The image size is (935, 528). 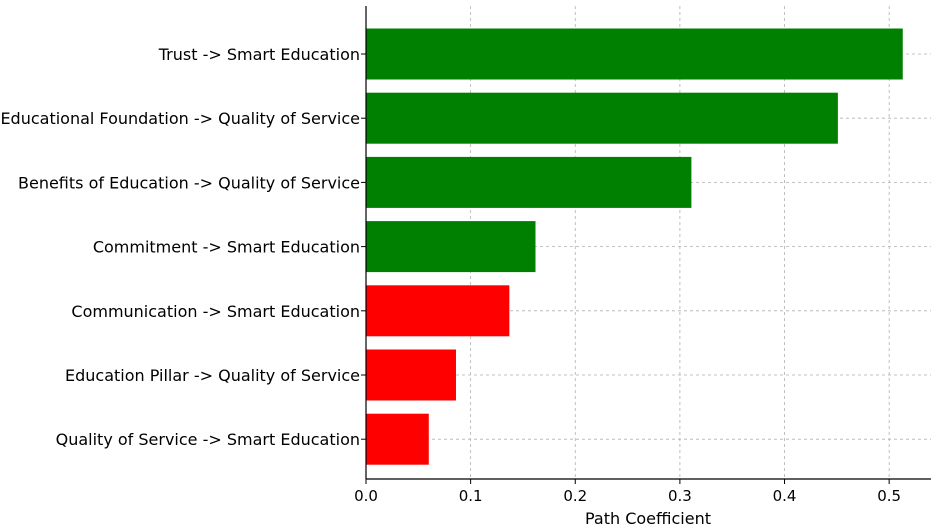 What do you see at coordinates (785, 496) in the screenshot?
I see `x-tick-label: 0.4` at bounding box center [785, 496].